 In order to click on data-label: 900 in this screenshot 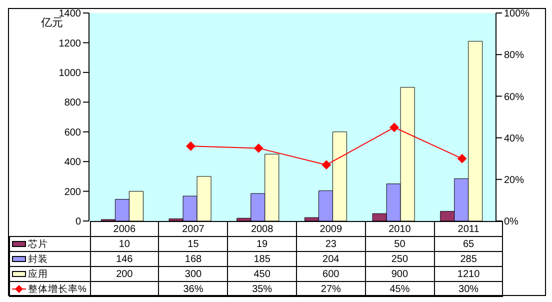, I will do `click(399, 274)`.